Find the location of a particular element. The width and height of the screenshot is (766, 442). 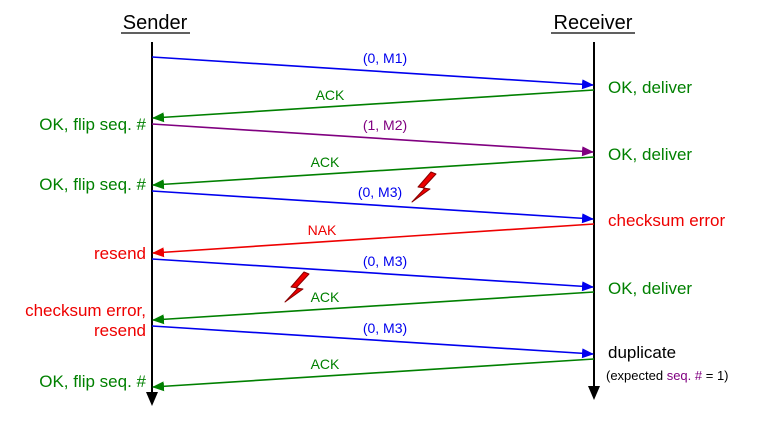

footnote-suffix: = 1) is located at coordinates (715, 375).